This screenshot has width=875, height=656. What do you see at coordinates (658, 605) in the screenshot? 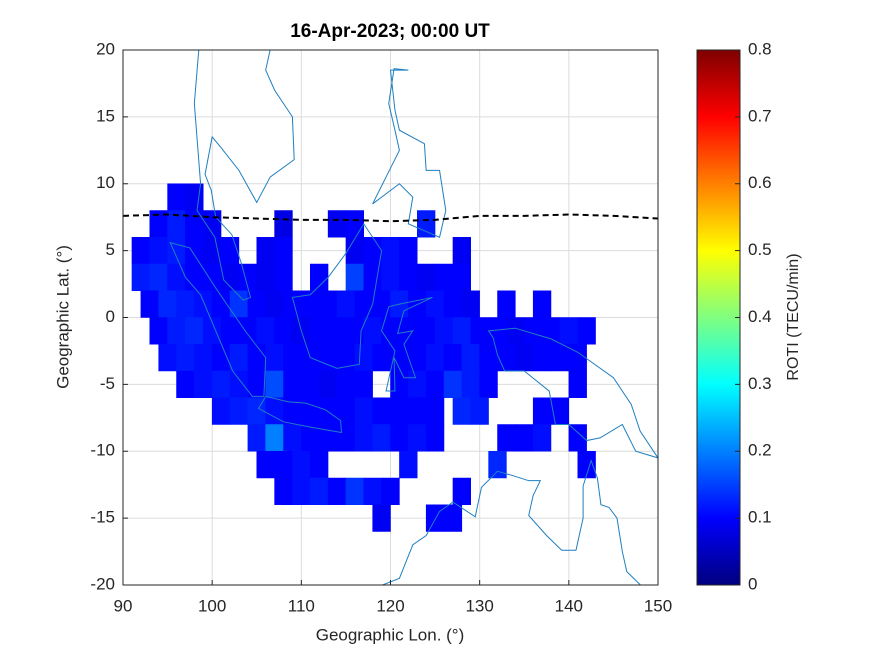
I see `x-tick-label: 150` at bounding box center [658, 605].